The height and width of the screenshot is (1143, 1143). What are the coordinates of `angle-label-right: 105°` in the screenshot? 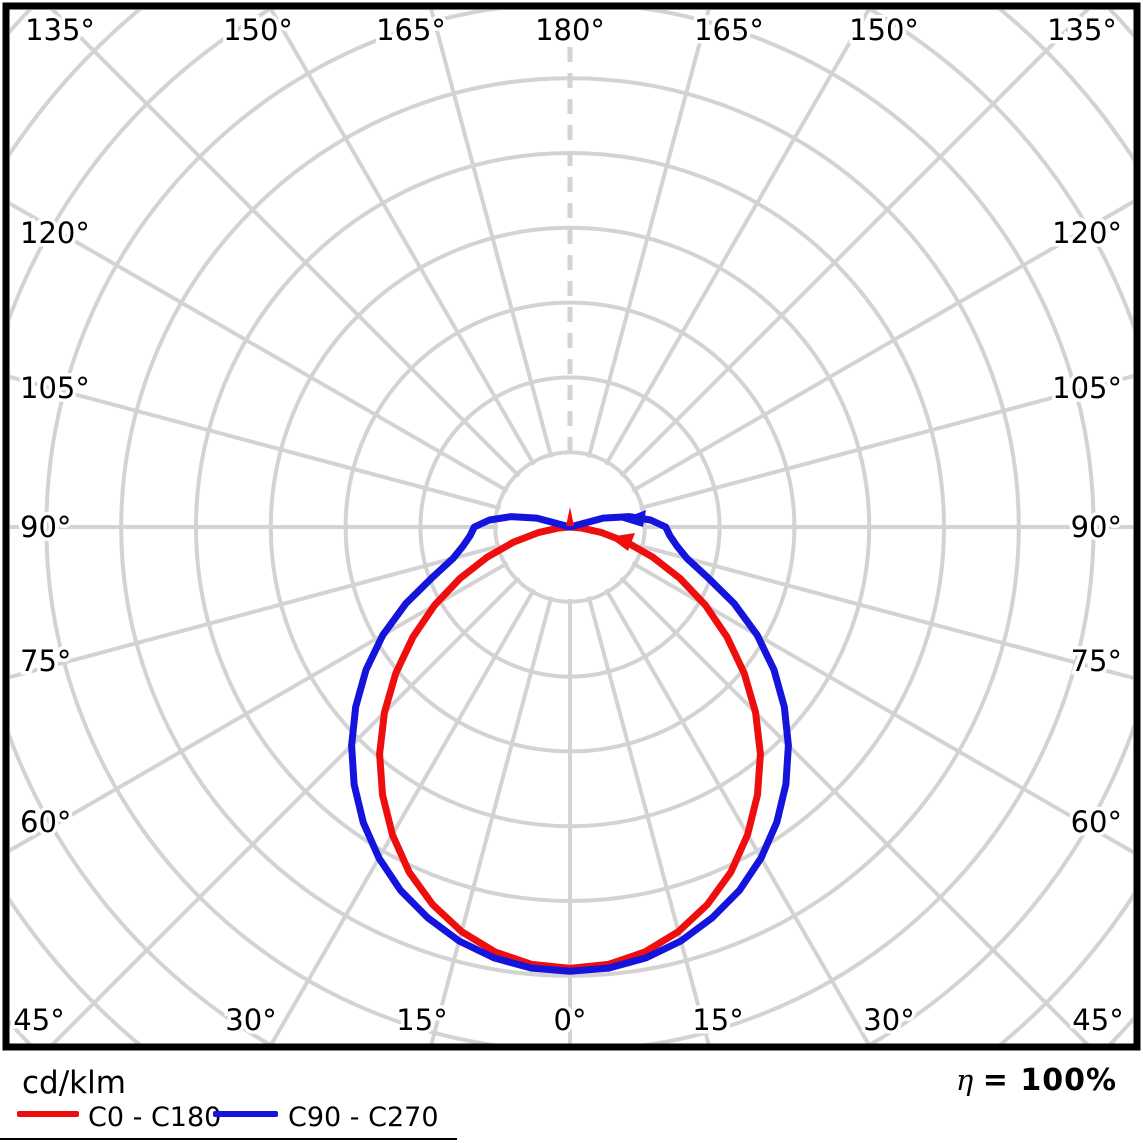 It's located at (1087, 388).